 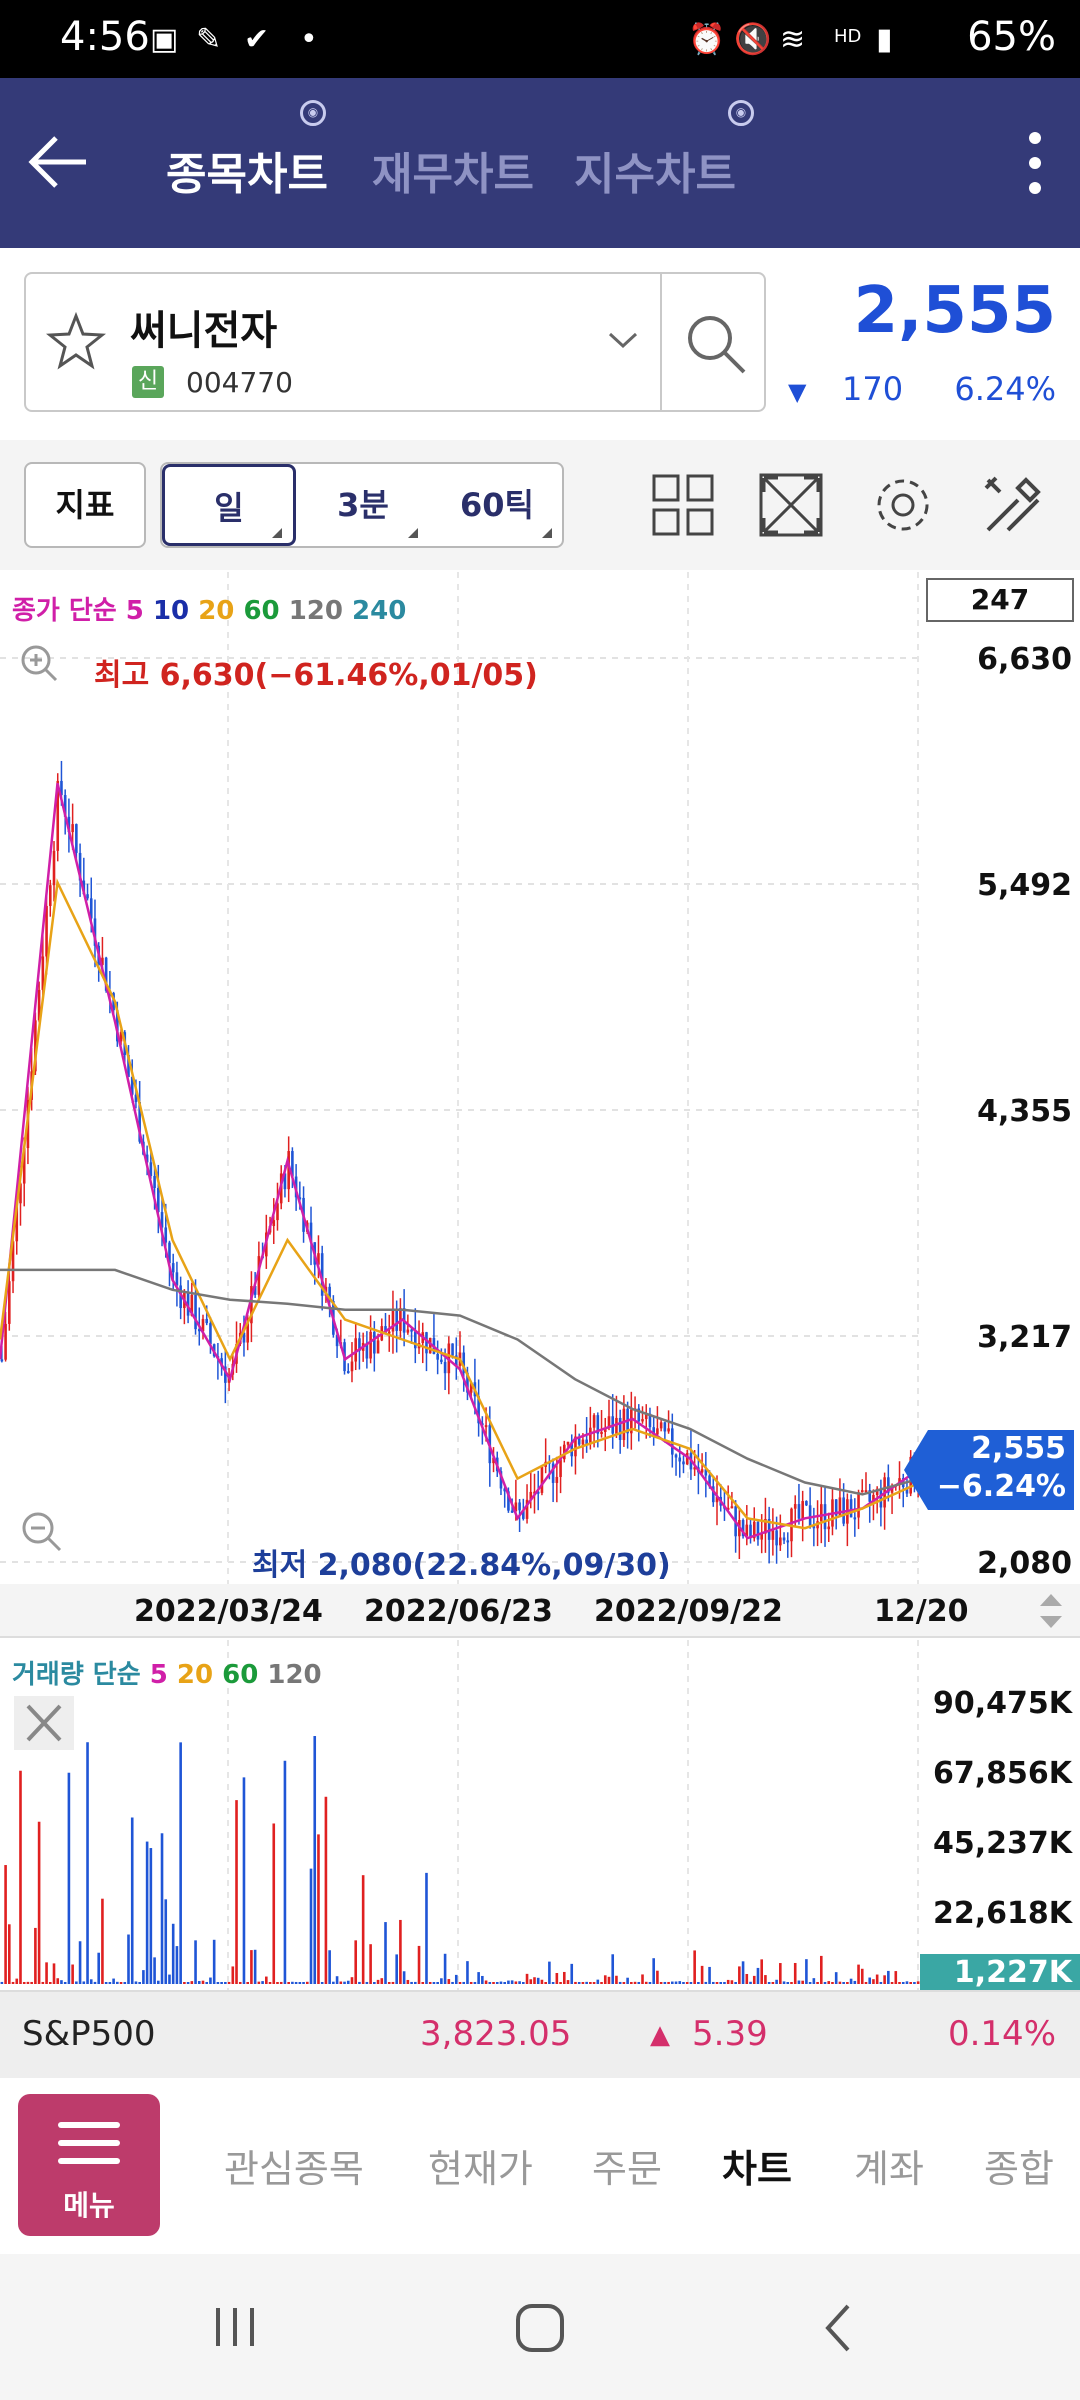 I want to click on period-3min-button: 3분, so click(x=363, y=505).